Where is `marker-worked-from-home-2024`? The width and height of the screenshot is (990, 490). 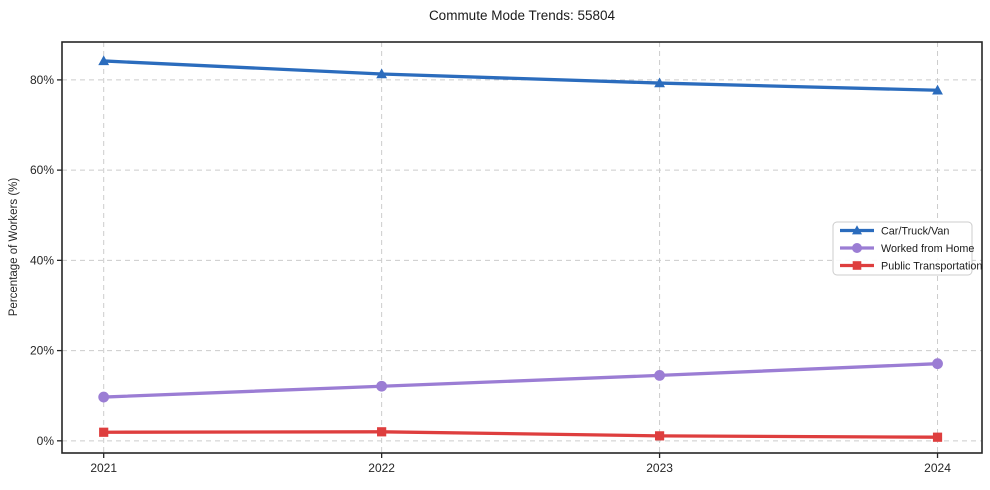
marker-worked-from-home-2024 is located at coordinates (937, 364).